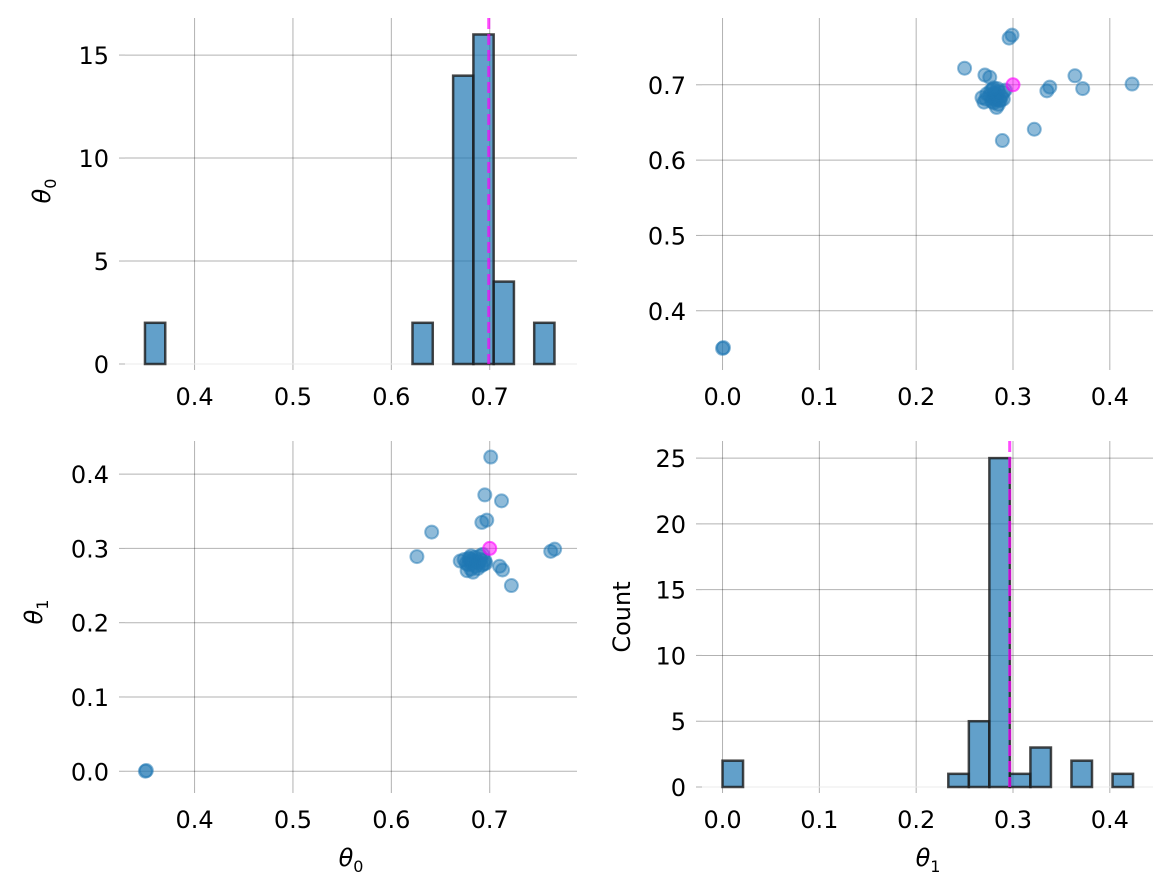 Image resolution: width=1174 pixels, height=895 pixels. I want to click on ylabel-theta0-top-left: θ0, so click(44, 191).